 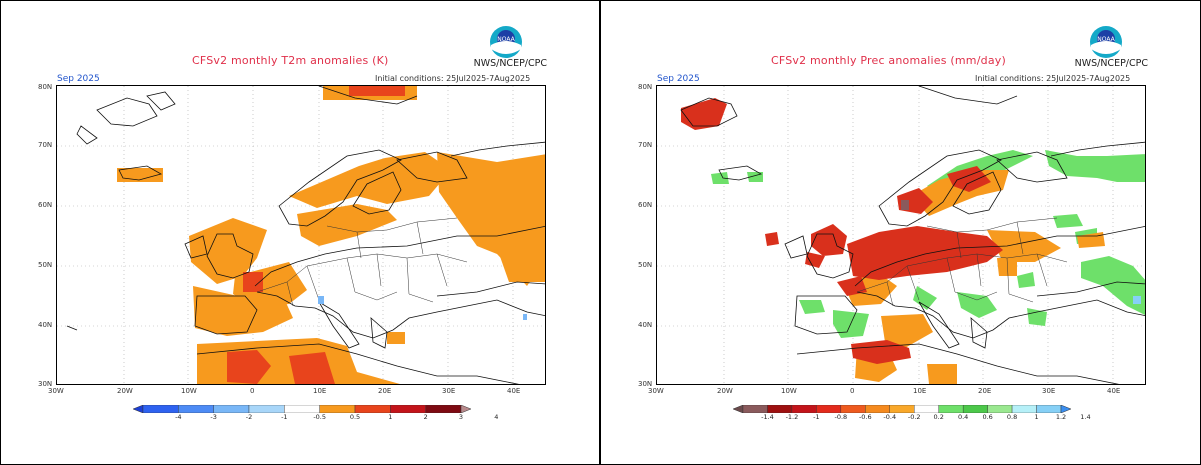 What do you see at coordinates (645, 87) in the screenshot?
I see `lat-label: 80N` at bounding box center [645, 87].